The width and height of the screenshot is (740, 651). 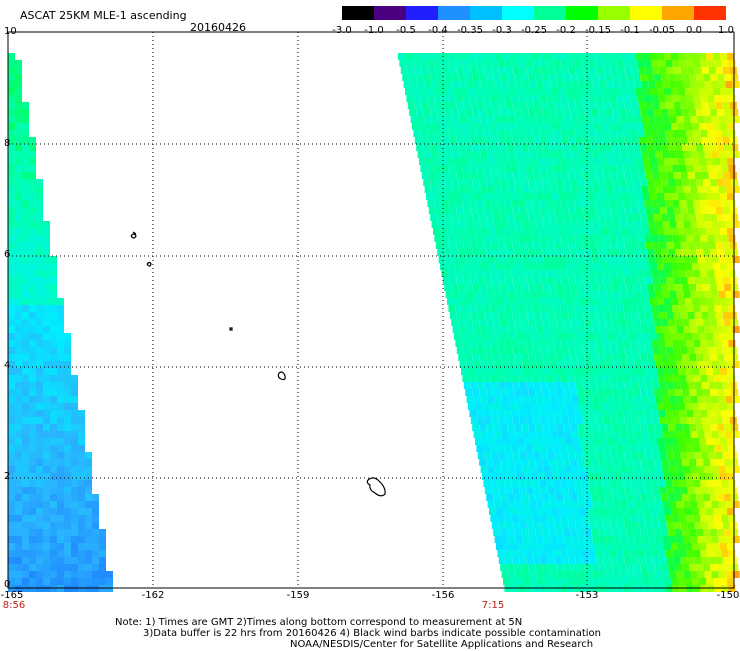 What do you see at coordinates (7, 143) in the screenshot?
I see `y-tick-8: 8` at bounding box center [7, 143].